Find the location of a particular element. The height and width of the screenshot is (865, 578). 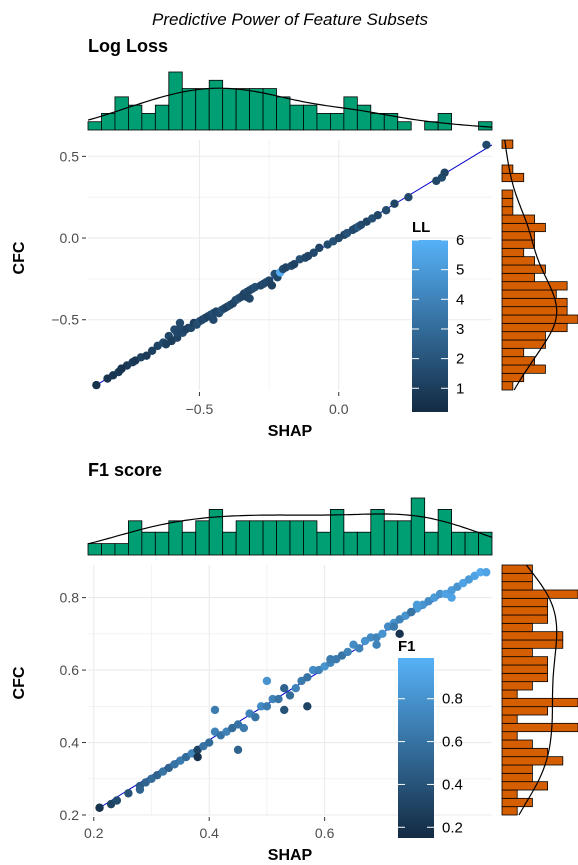

log-loss-title: Log Loss is located at coordinates (128, 46).